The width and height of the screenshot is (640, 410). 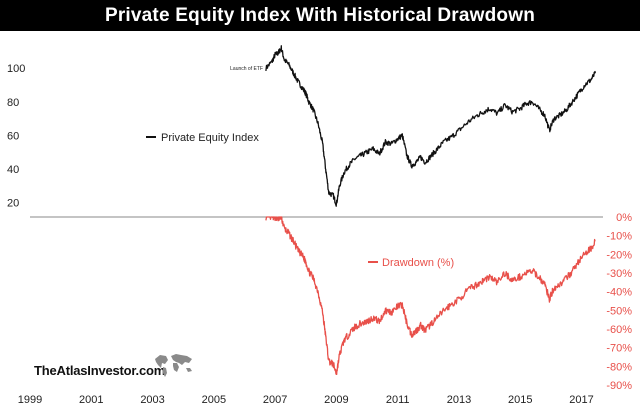 I want to click on index-legend-label: Private Equity Index, so click(x=210, y=138).